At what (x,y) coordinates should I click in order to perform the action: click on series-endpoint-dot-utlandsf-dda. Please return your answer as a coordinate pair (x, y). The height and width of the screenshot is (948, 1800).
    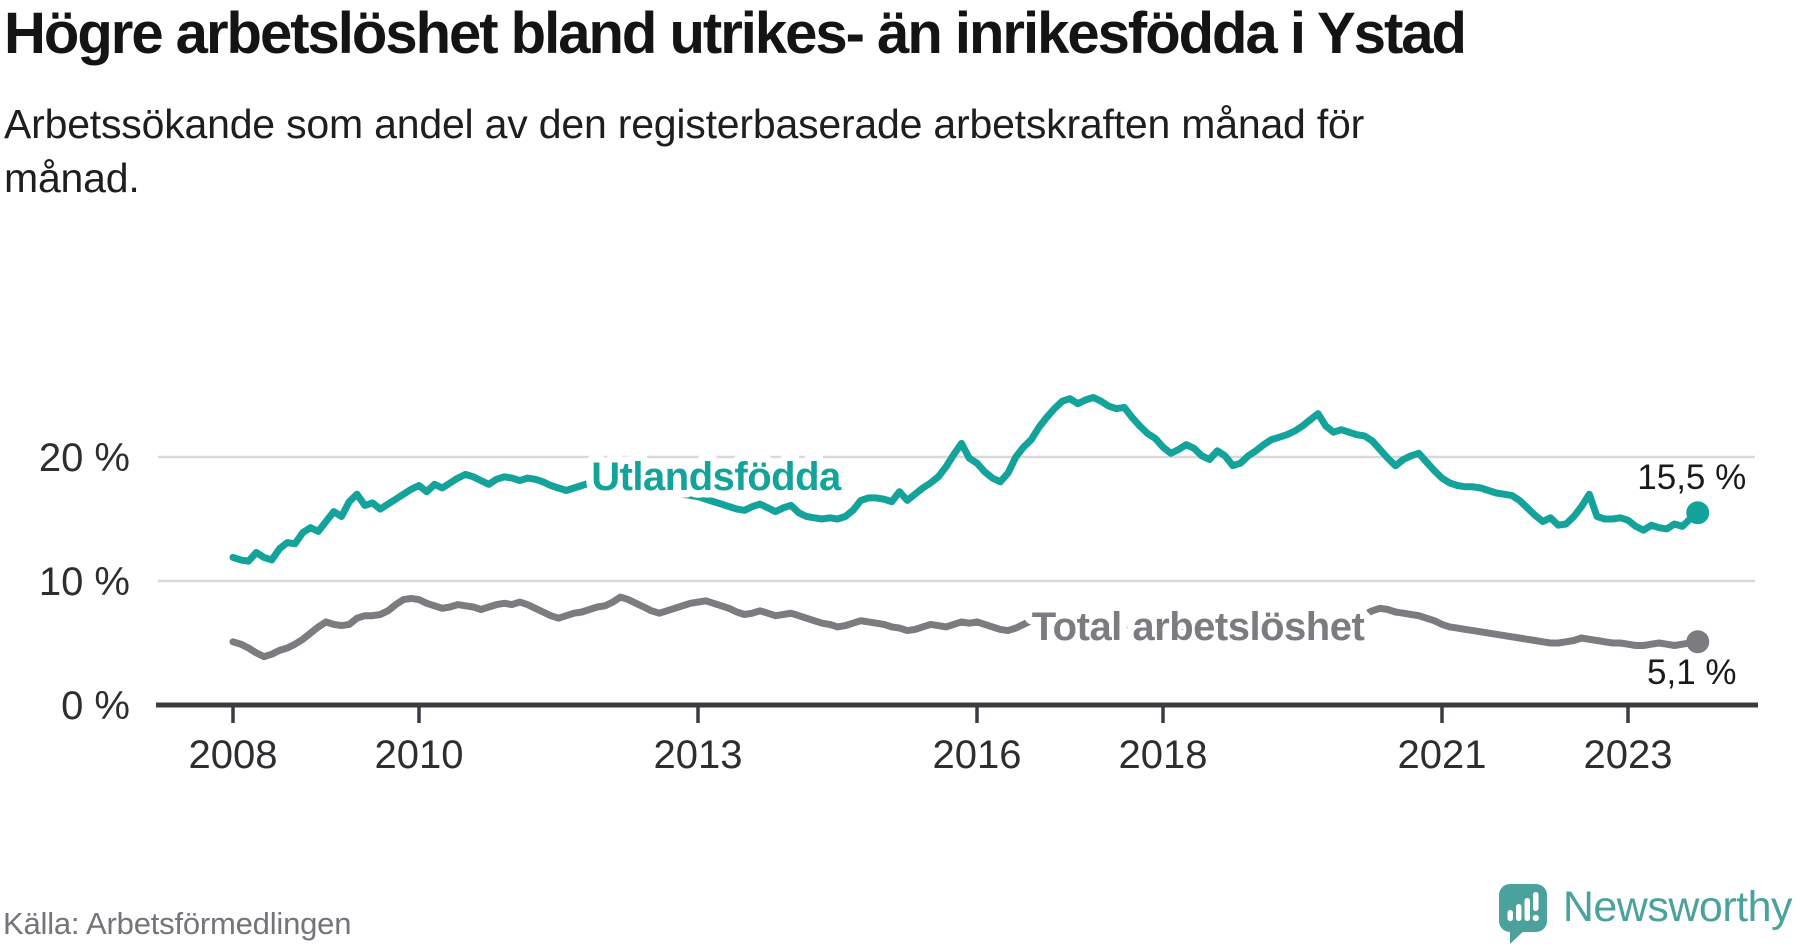
    Looking at the image, I should click on (1698, 513).